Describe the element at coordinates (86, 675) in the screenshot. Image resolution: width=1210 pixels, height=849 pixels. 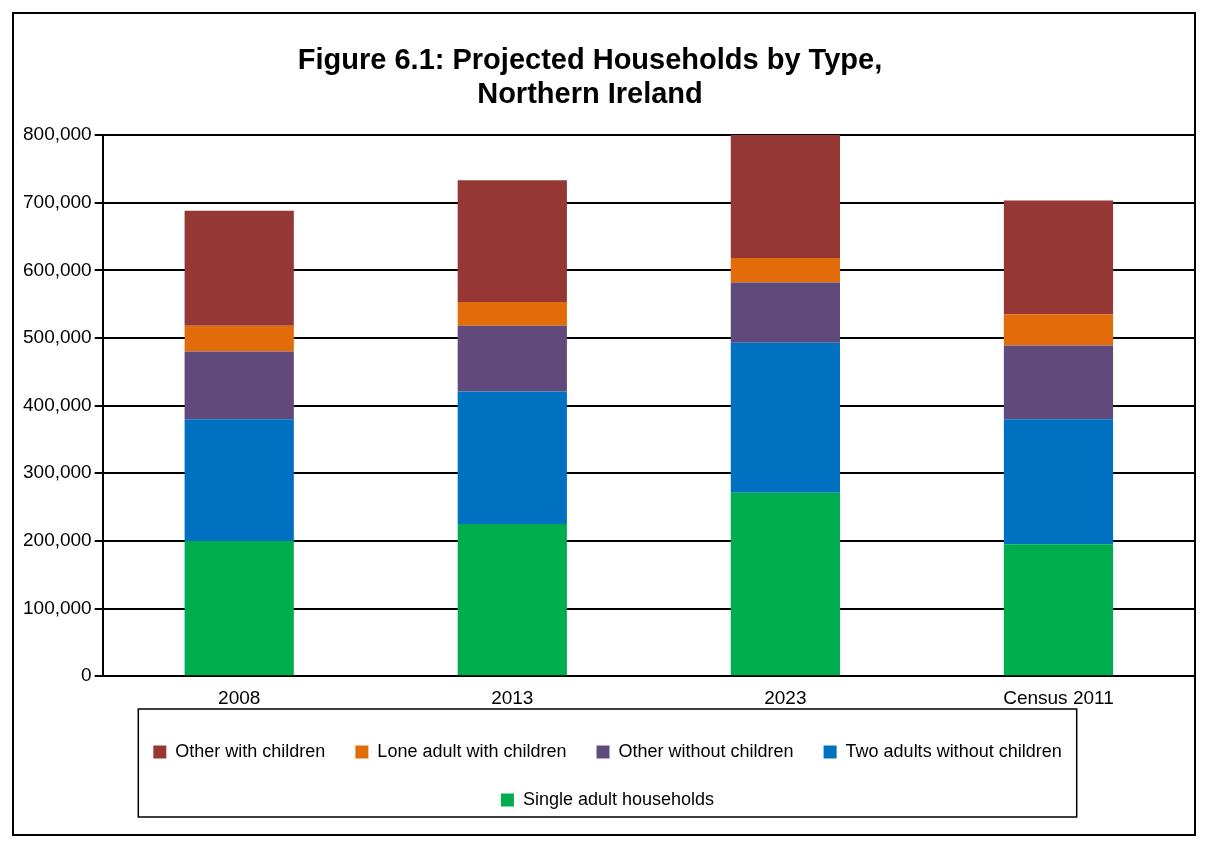
I see `y-tick-label: 0` at that location.